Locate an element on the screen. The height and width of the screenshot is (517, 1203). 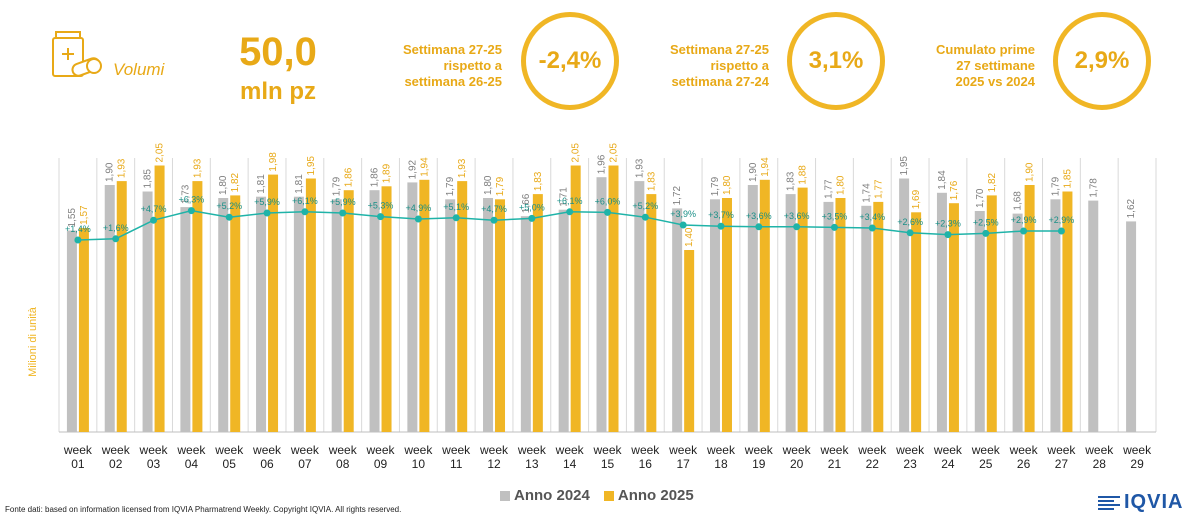
volume-value: 50,0 is located at coordinates (278, 52).